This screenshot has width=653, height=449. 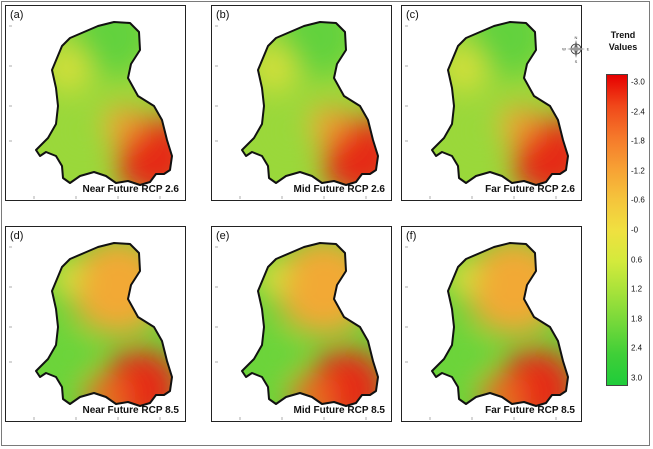 I want to click on map-e, so click(x=297, y=331).